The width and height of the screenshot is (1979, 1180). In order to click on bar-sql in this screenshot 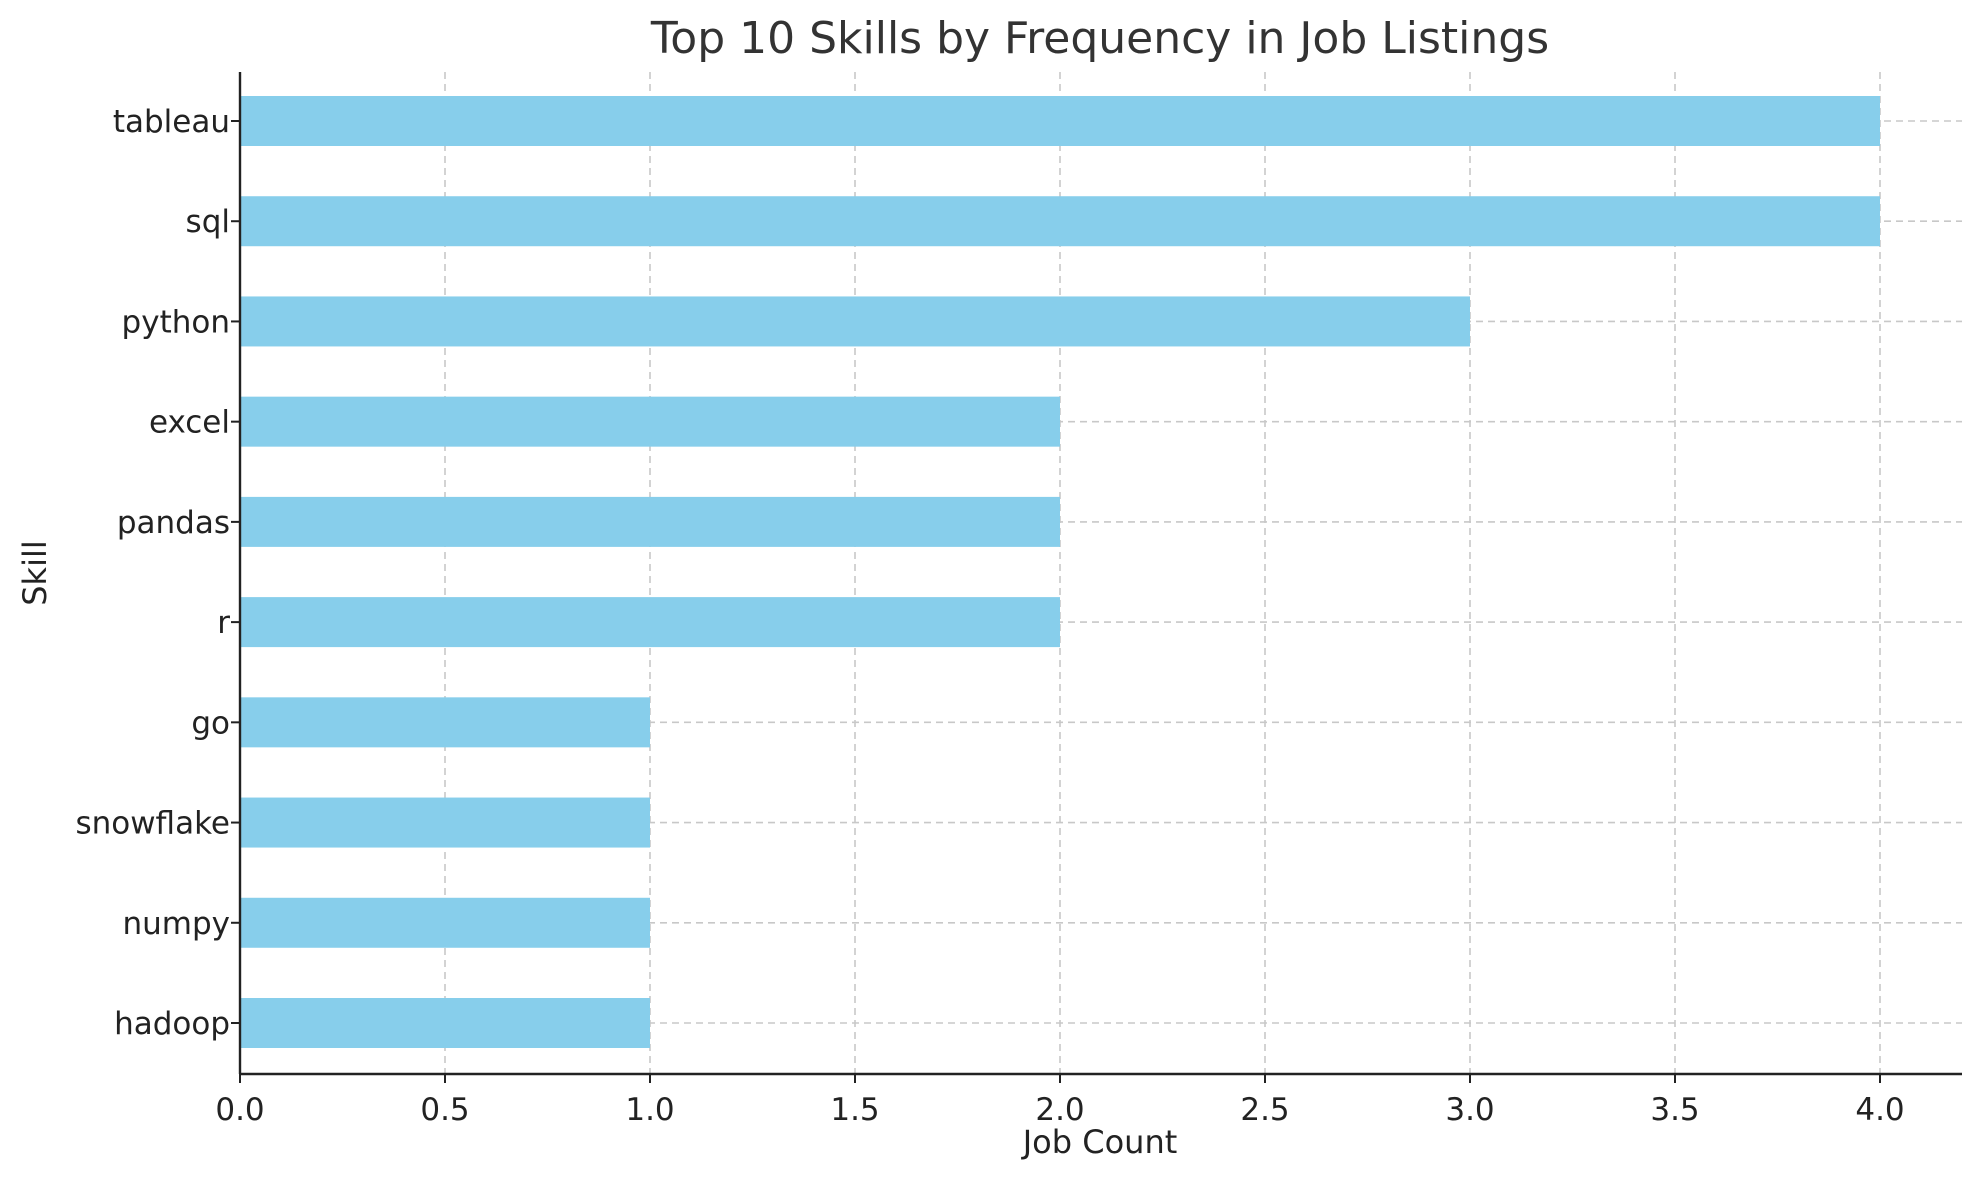, I will do `click(1060, 221)`.